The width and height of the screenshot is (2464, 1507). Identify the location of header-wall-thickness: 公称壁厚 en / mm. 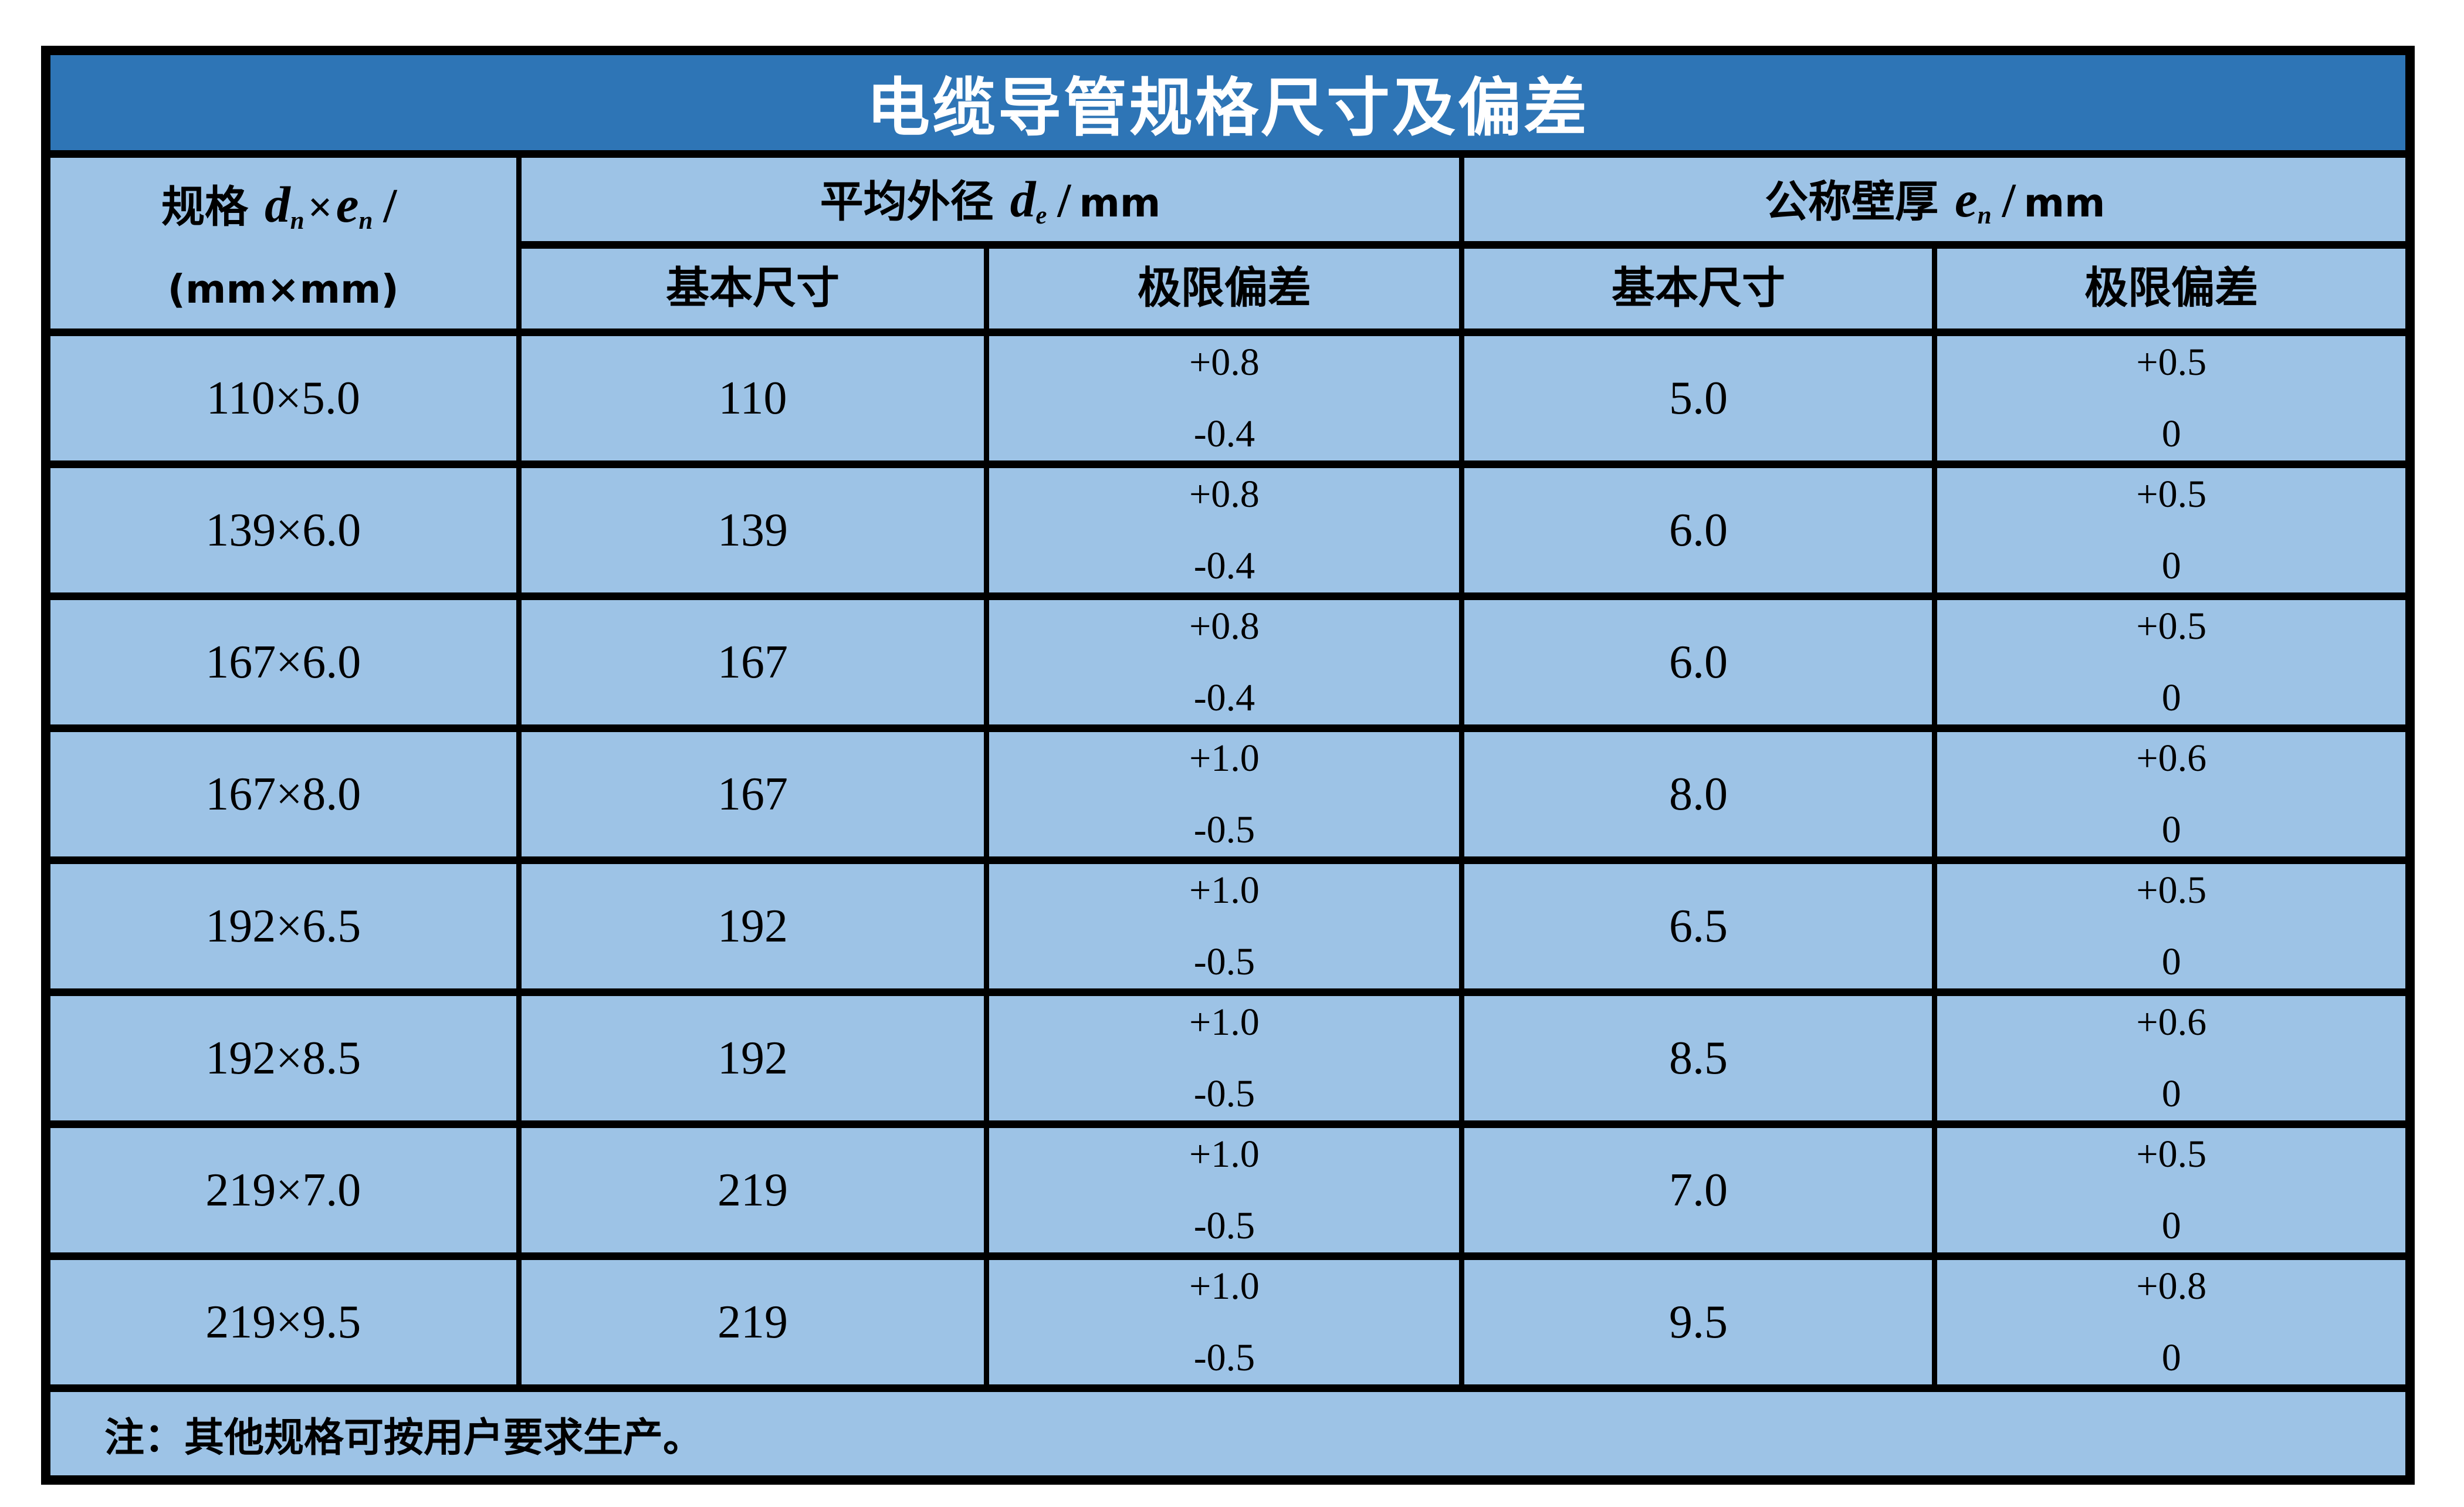
(1936, 199).